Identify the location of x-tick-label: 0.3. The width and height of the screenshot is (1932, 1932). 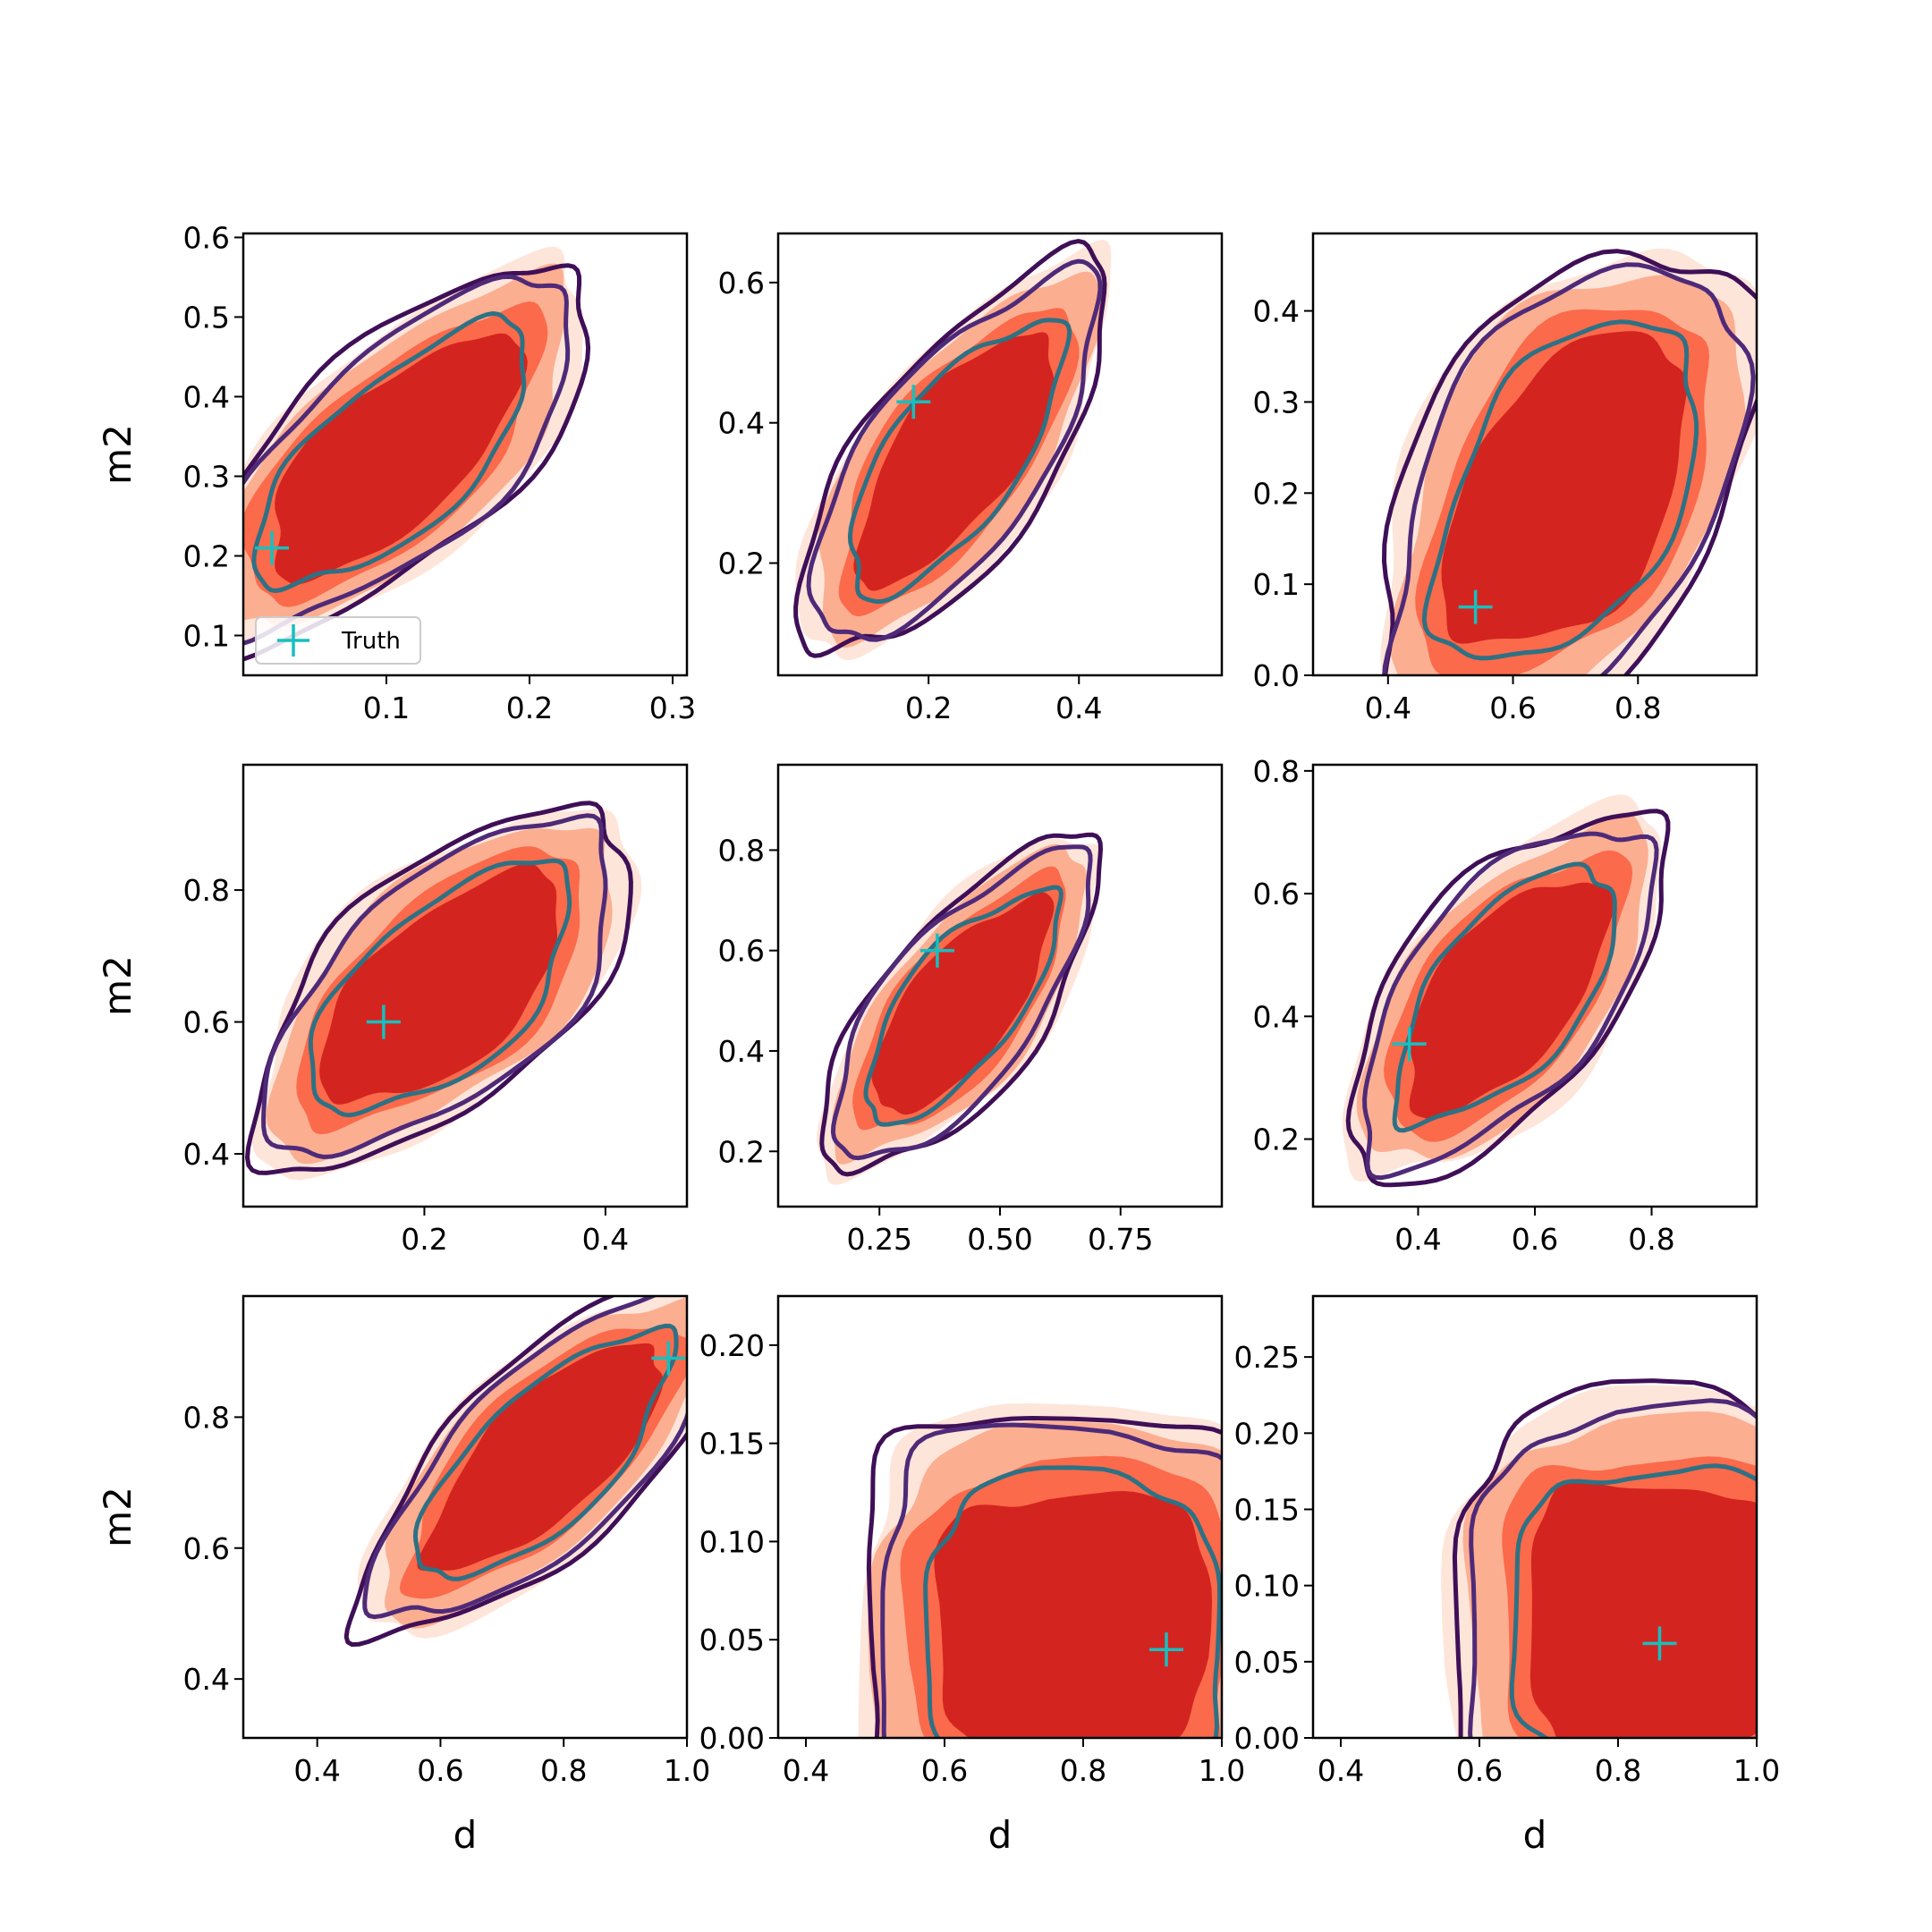
(672, 708).